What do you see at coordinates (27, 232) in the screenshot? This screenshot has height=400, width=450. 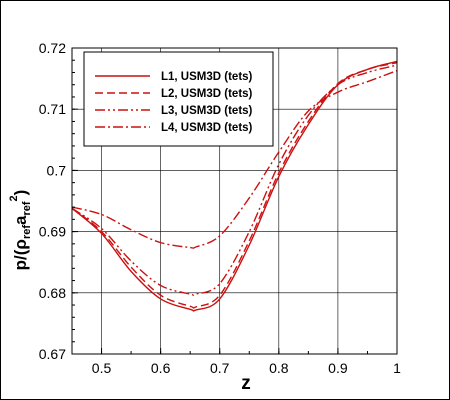 I see `y-label-ref-sub: ref` at bounding box center [27, 232].